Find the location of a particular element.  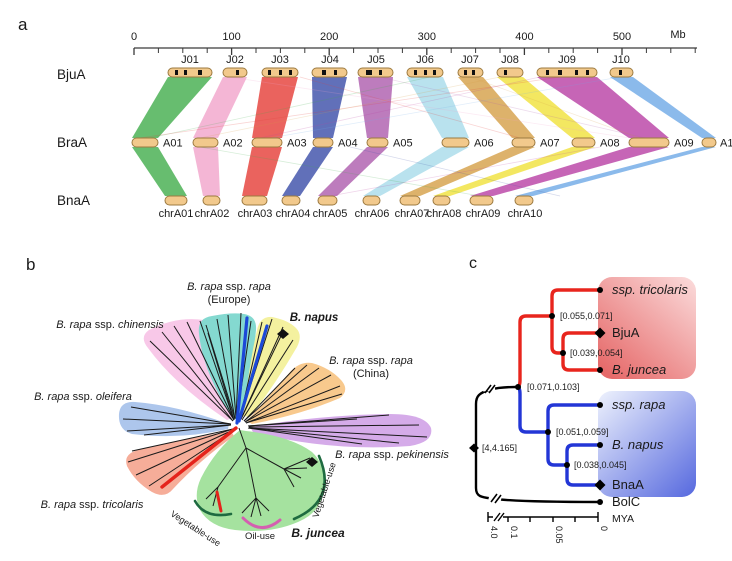

tip-bolc: BolC is located at coordinates (626, 501).